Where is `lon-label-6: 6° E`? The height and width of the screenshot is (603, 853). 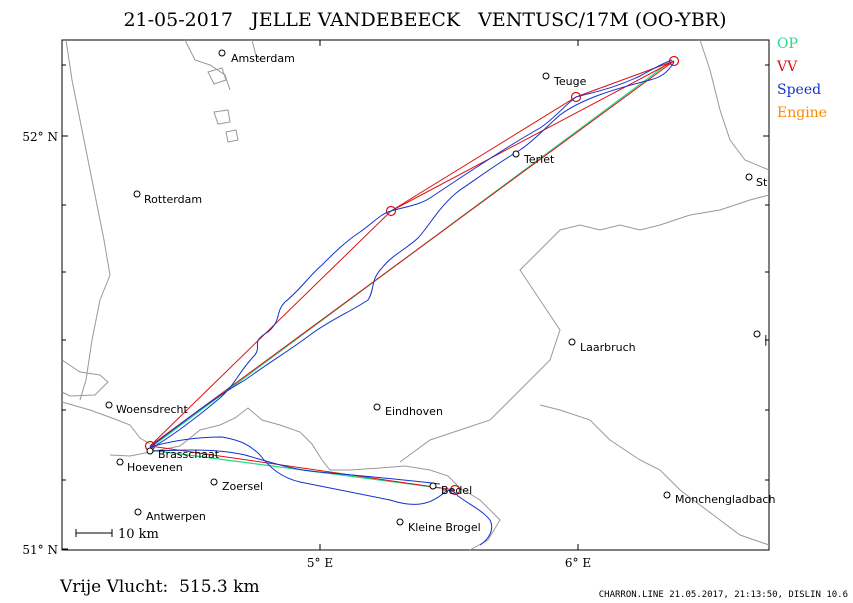
lon-label-6: 6° E is located at coordinates (578, 563).